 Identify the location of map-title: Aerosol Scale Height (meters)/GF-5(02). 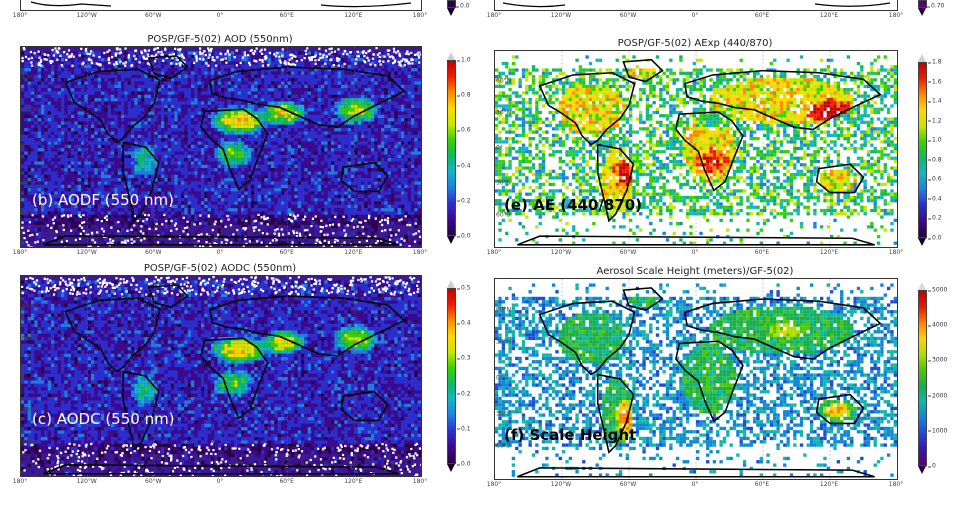
(695, 271).